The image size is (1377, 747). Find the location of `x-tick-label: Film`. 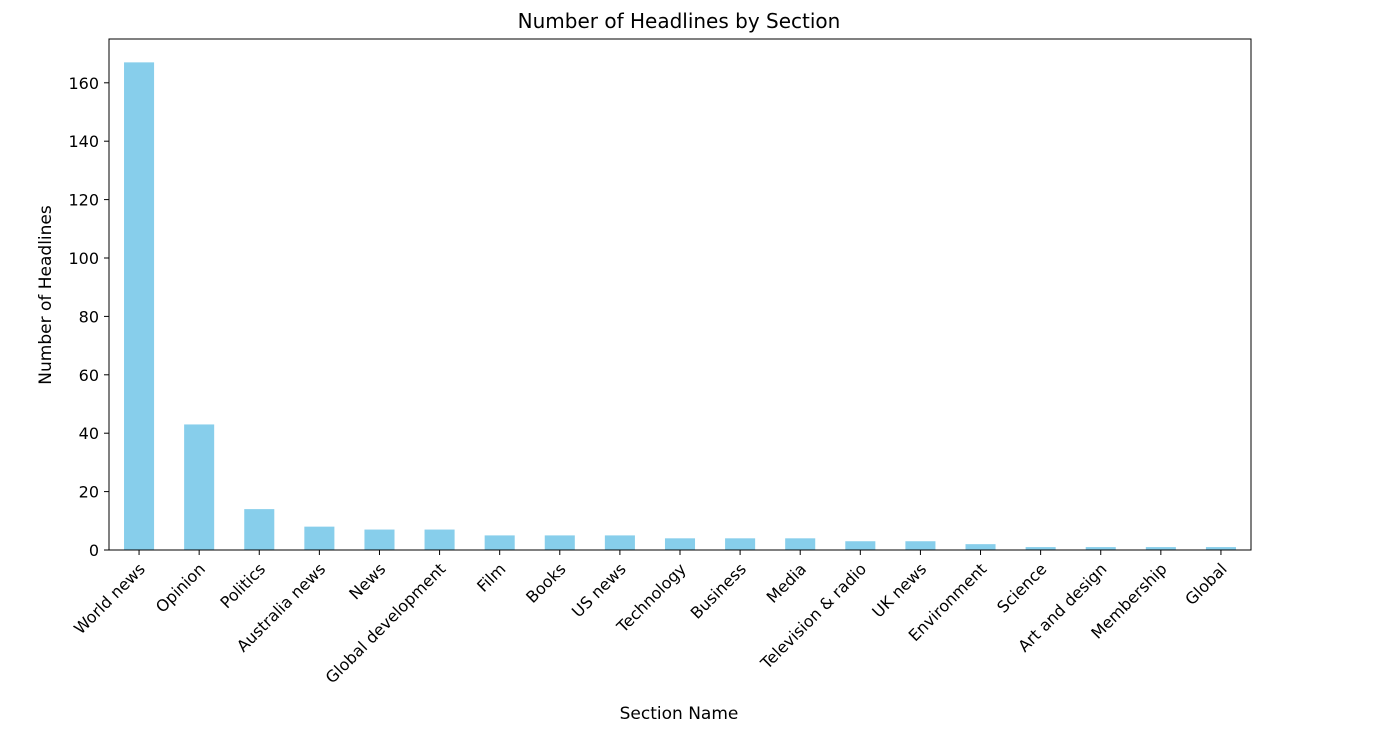

x-tick-label: Film is located at coordinates (491, 577).